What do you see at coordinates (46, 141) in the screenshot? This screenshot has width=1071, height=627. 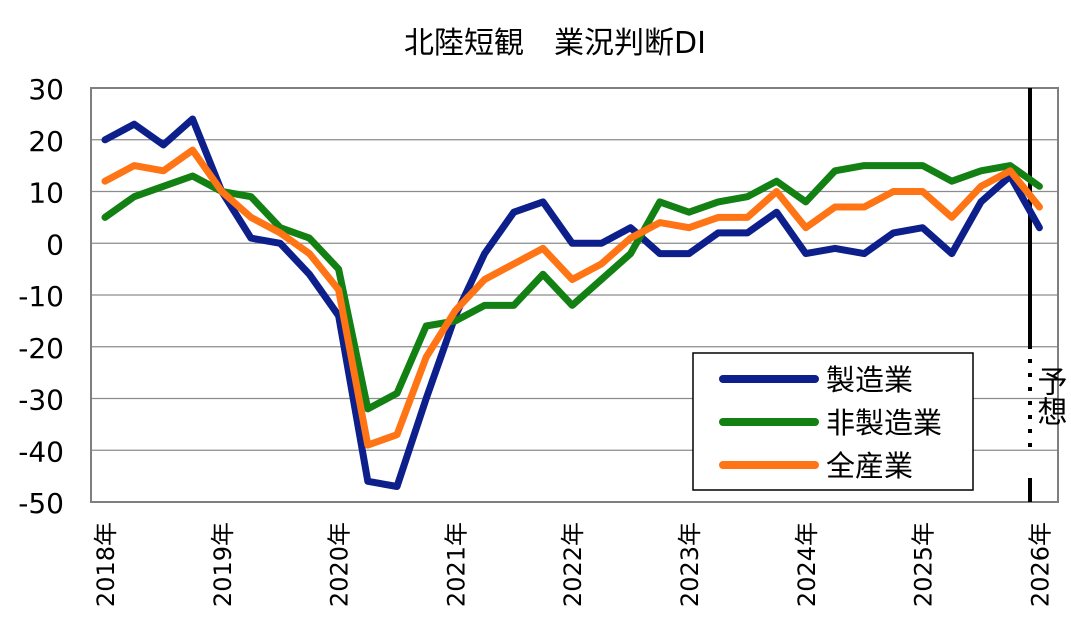 I see `y-tick-label: 20` at bounding box center [46, 141].